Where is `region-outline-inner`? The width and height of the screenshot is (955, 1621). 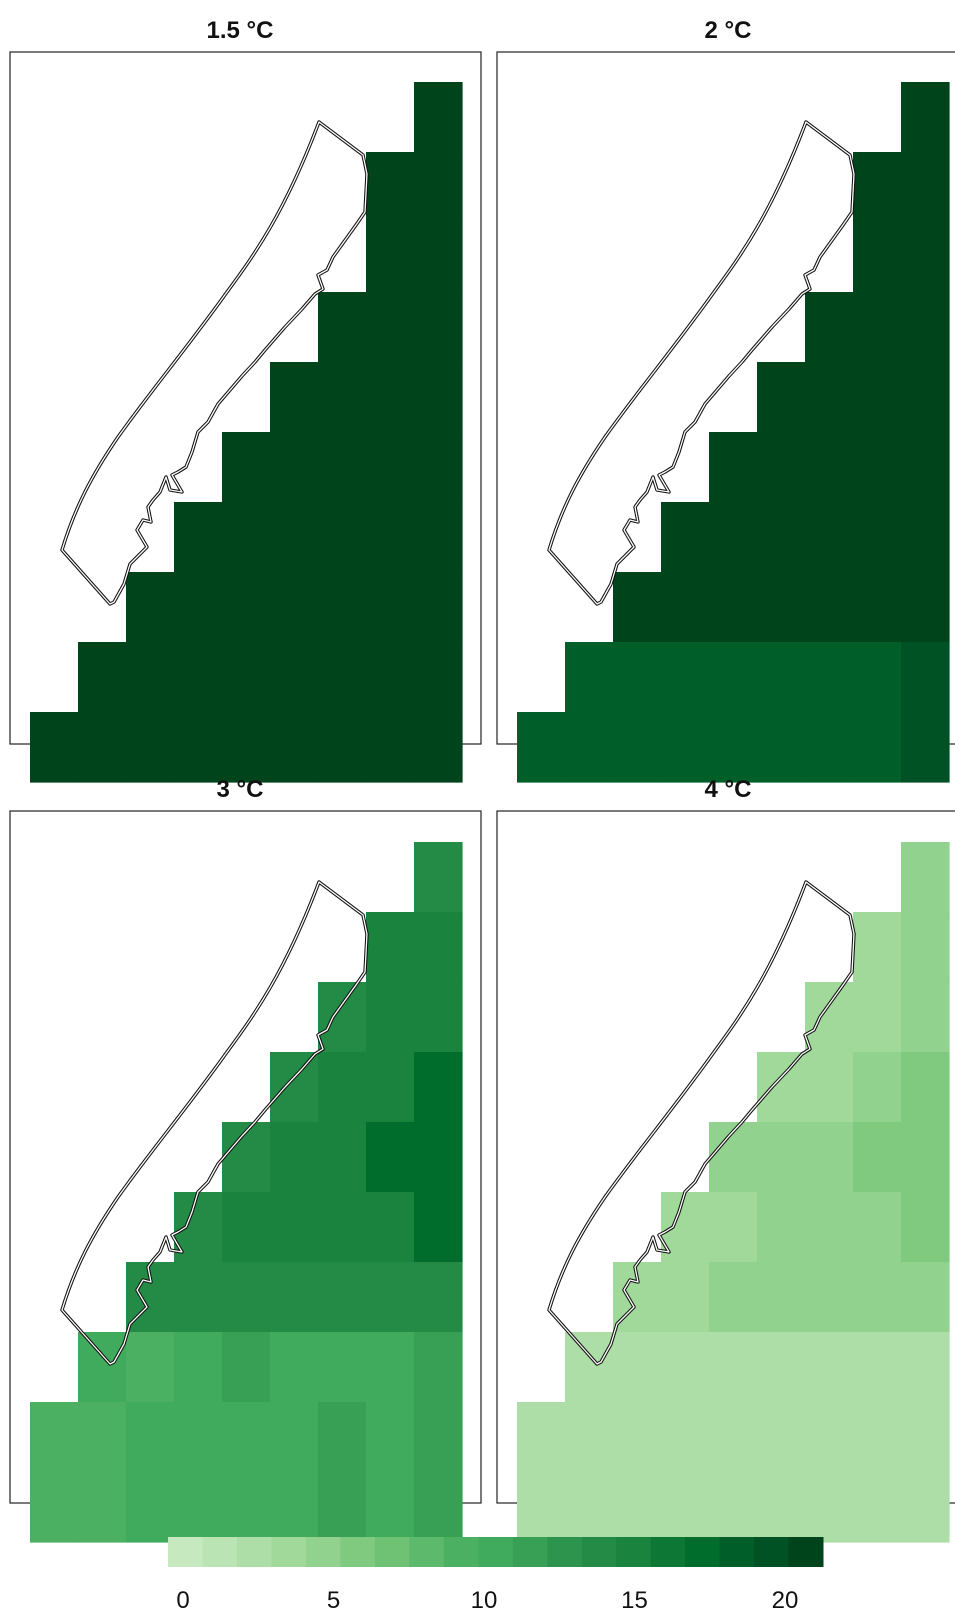
region-outline-inner is located at coordinates (701, 363).